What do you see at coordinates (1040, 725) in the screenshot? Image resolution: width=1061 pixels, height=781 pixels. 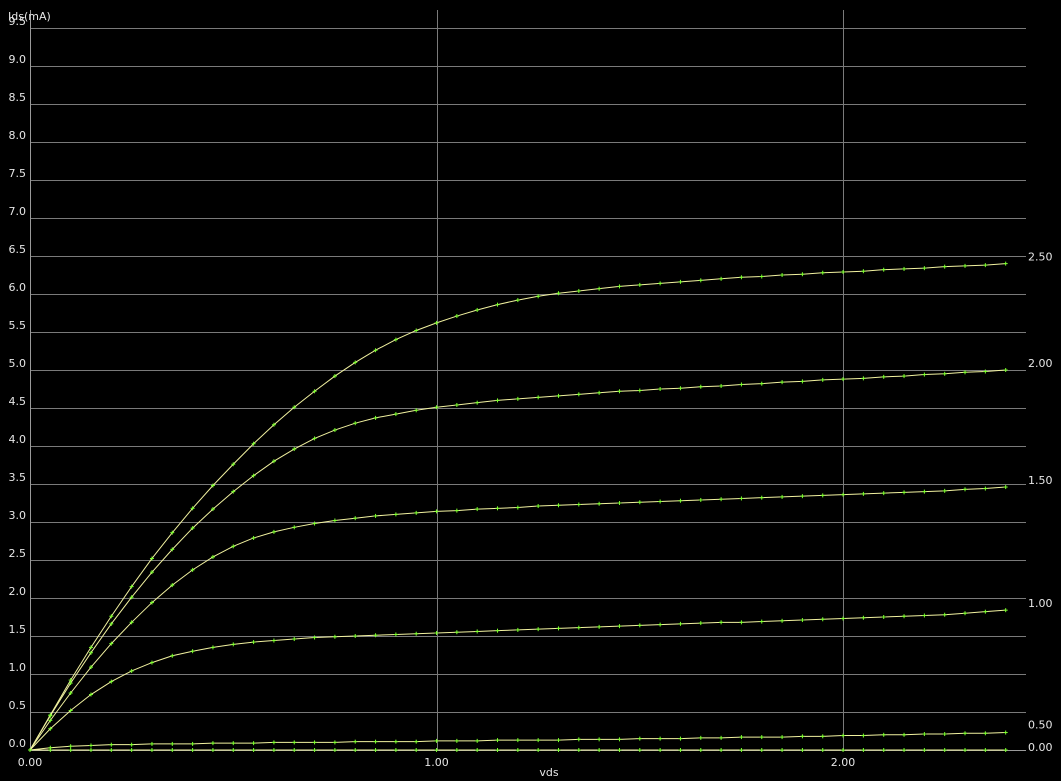 I see `series-label: 0.50` at bounding box center [1040, 725].